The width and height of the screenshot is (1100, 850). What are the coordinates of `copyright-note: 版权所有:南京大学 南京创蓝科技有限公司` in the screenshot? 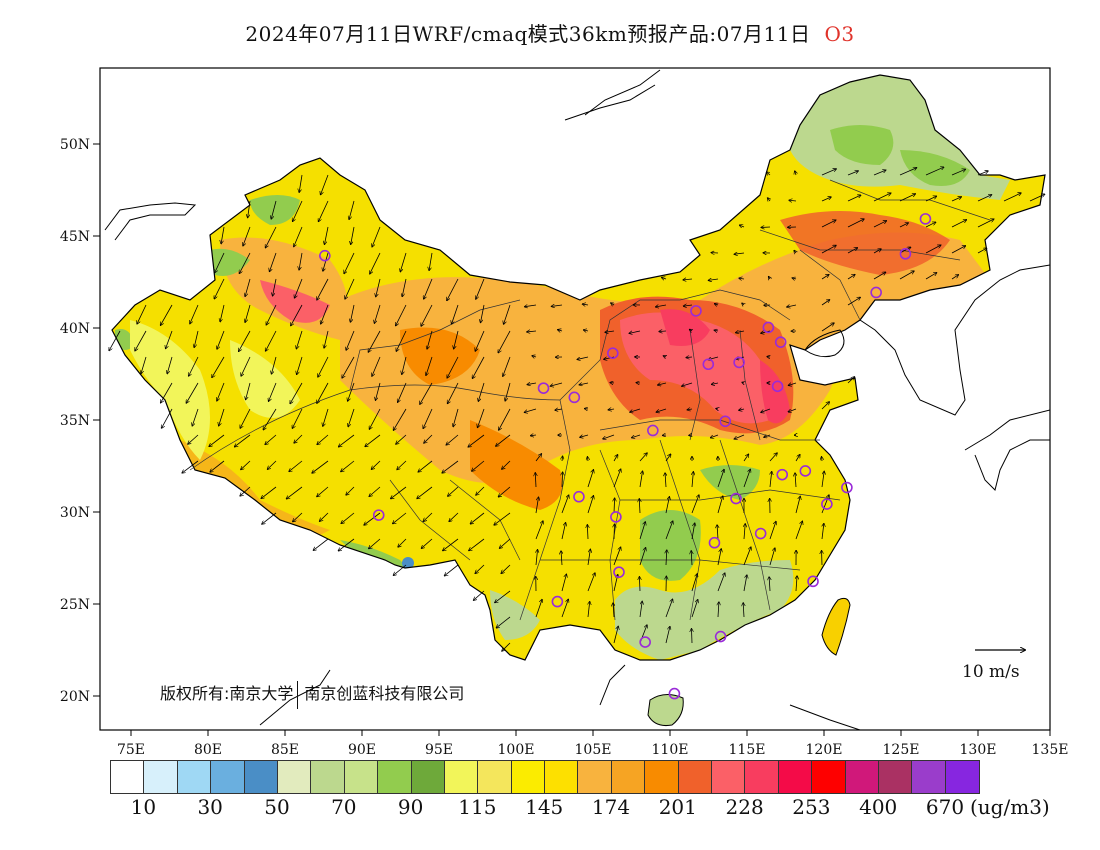 It's located at (312, 694).